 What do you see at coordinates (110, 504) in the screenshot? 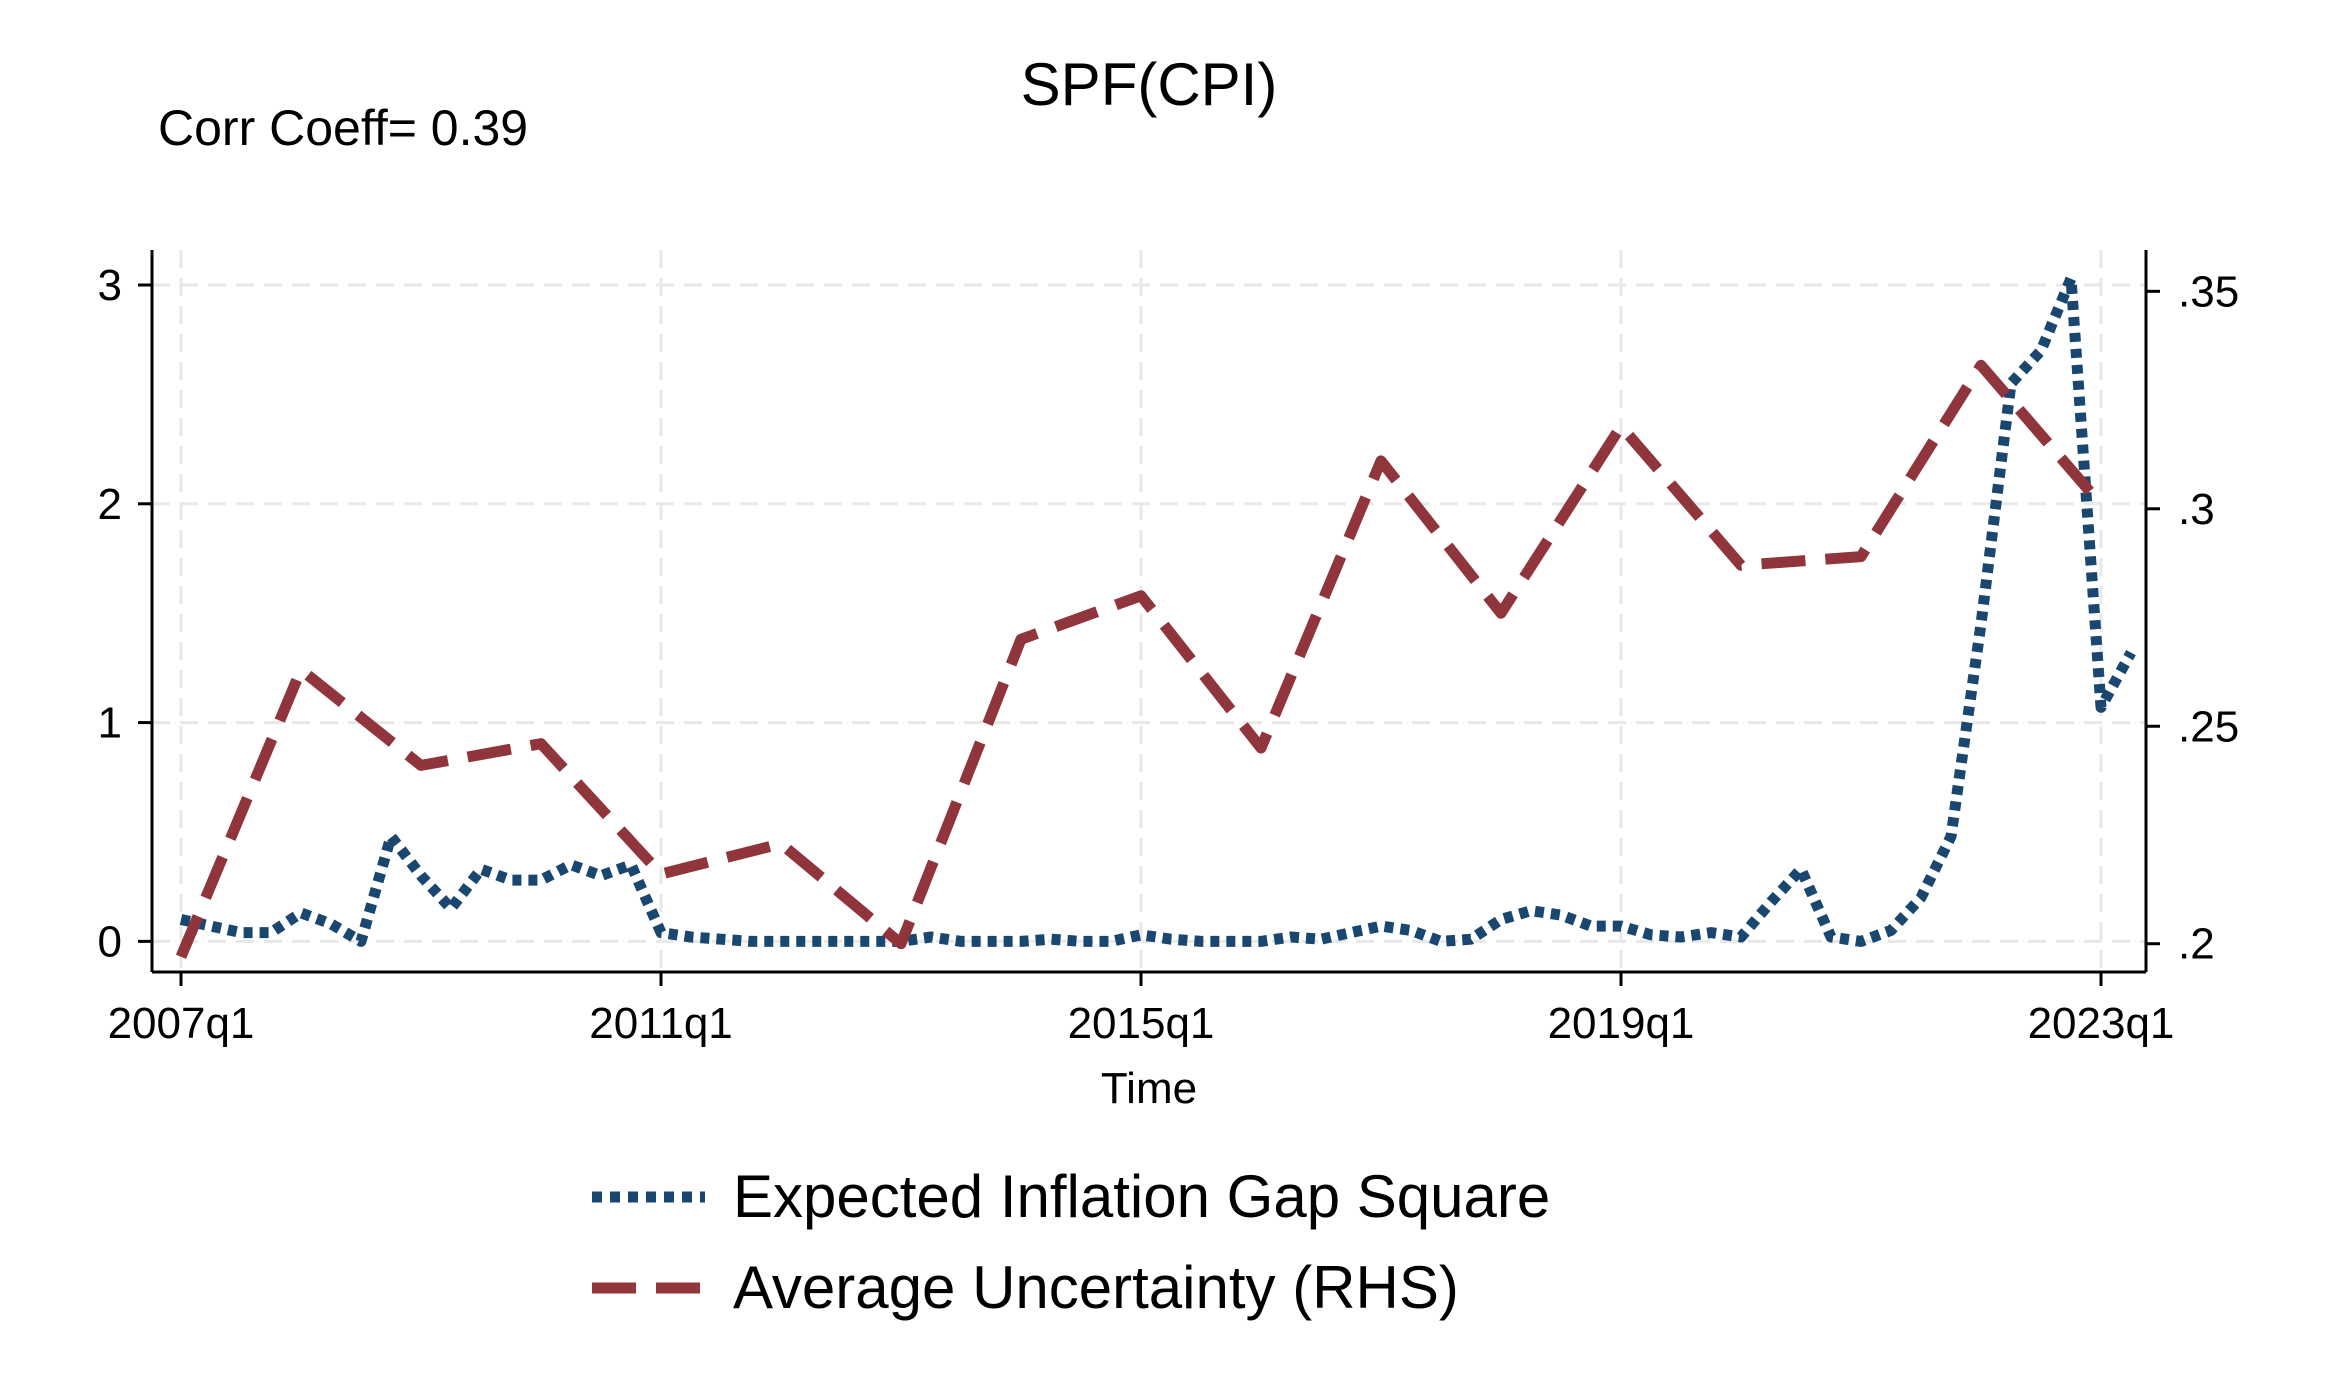
I see `y-left-tick-label: 2` at bounding box center [110, 504].